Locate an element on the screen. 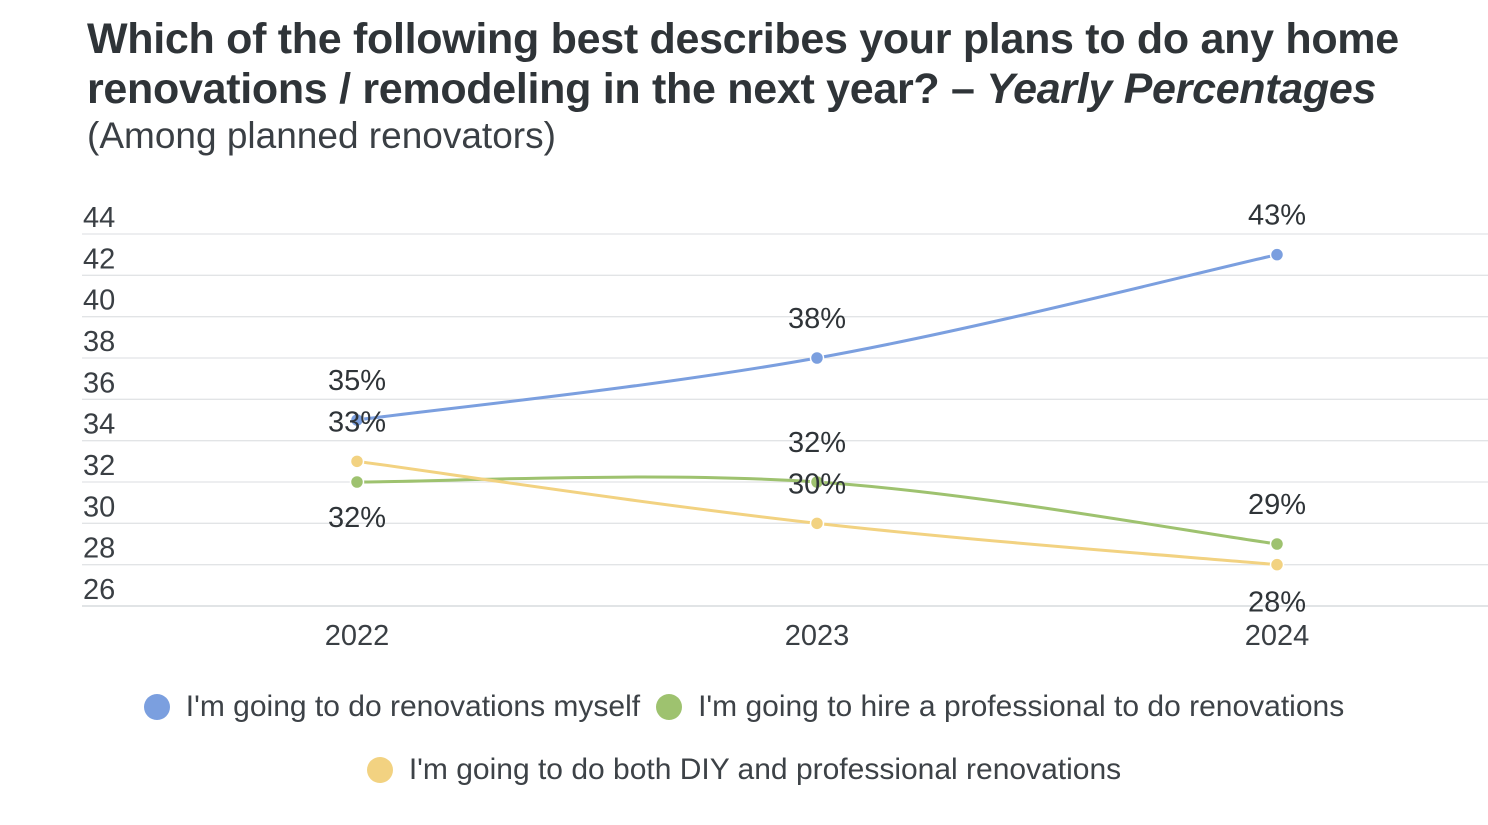 This screenshot has width=1488, height=825. point-professional-2024 is located at coordinates (1277, 544).